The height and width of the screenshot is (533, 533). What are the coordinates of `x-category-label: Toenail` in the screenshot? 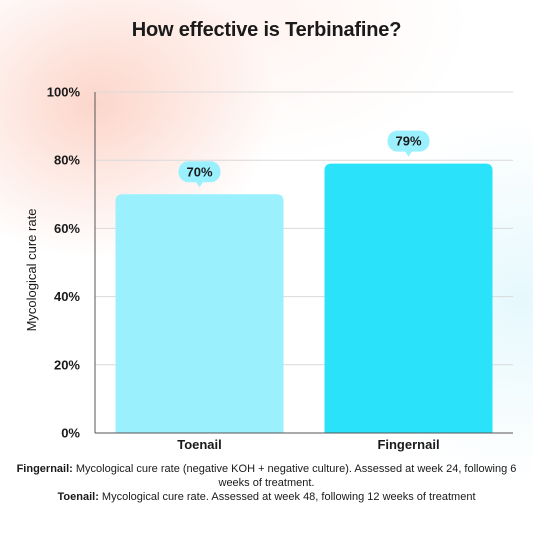 It's located at (199, 444).